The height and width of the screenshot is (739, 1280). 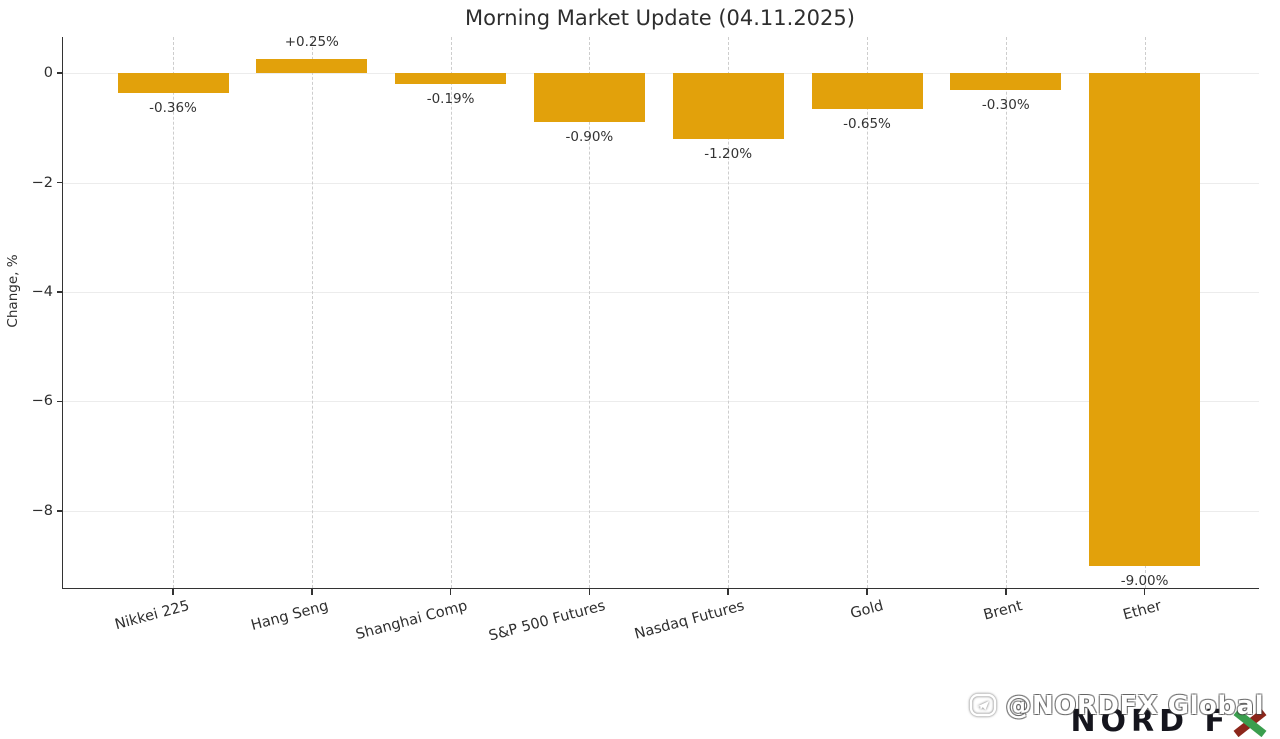 I want to click on bar-value-label: -1.20%, so click(x=728, y=153).